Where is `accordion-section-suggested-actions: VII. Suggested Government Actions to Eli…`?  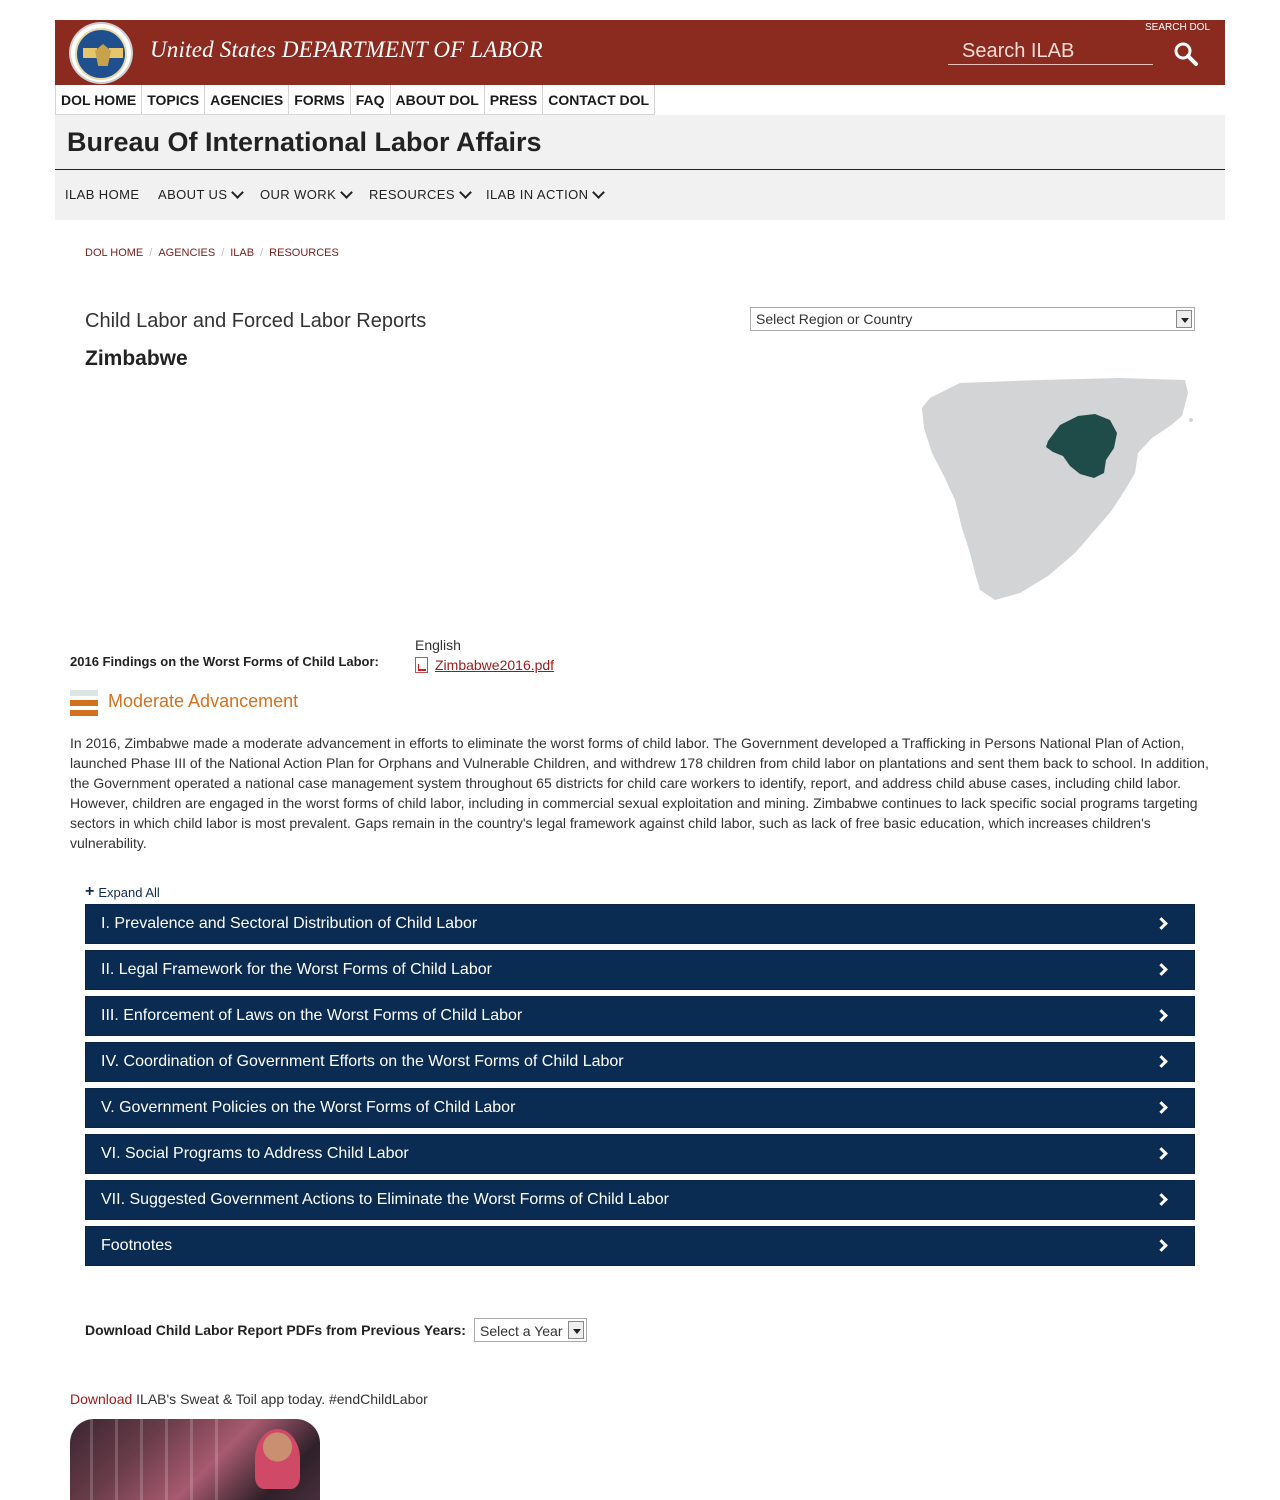
accordion-section-suggested-actions: VII. Suggested Government Actions to Eli… is located at coordinates (640, 1200).